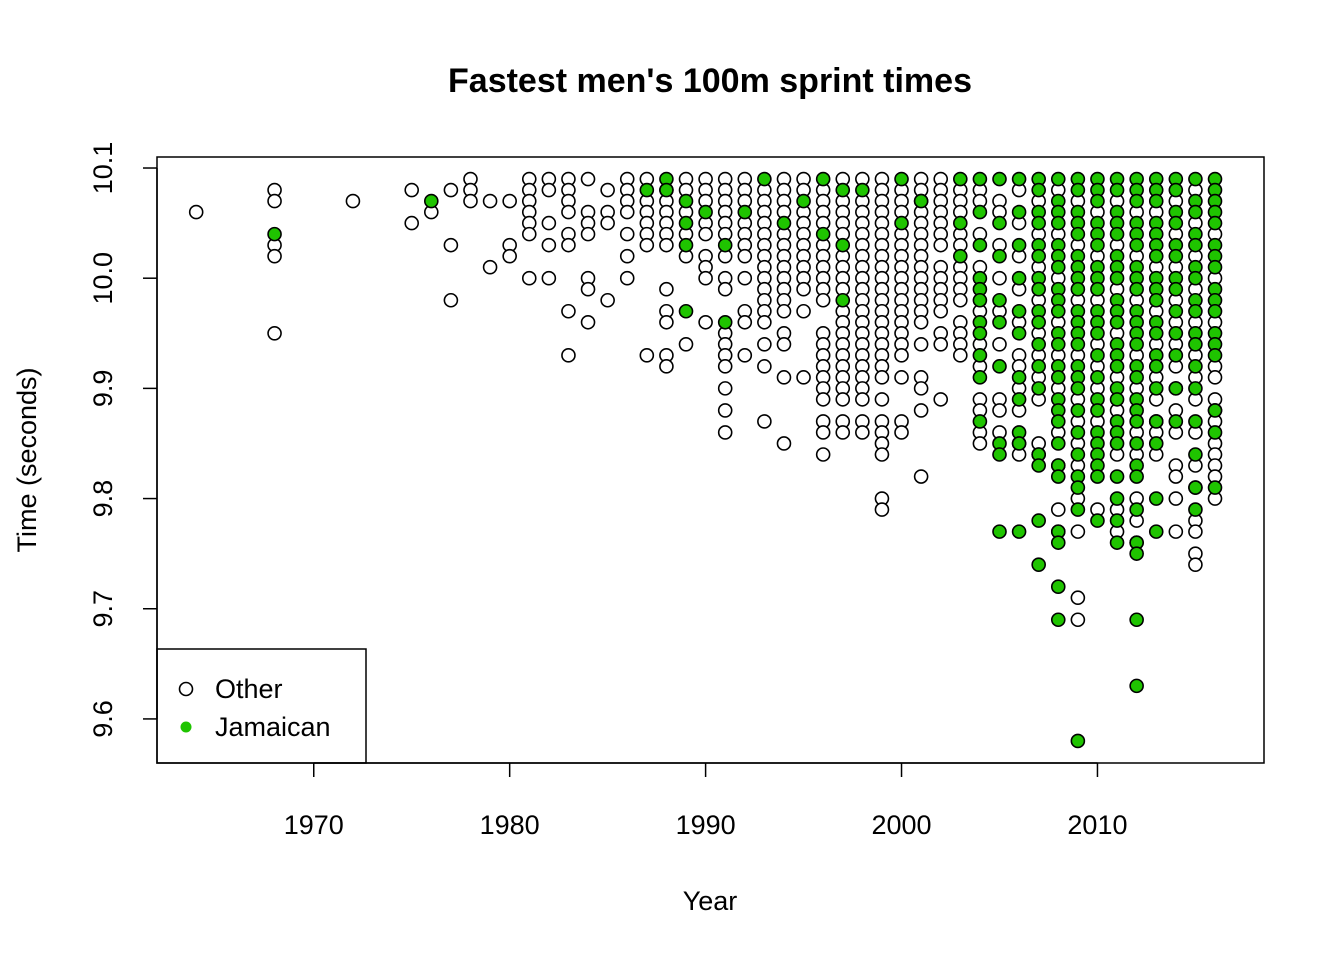 This screenshot has width=1344, height=960. I want to click on y-tick-label: 10.0, so click(103, 278).